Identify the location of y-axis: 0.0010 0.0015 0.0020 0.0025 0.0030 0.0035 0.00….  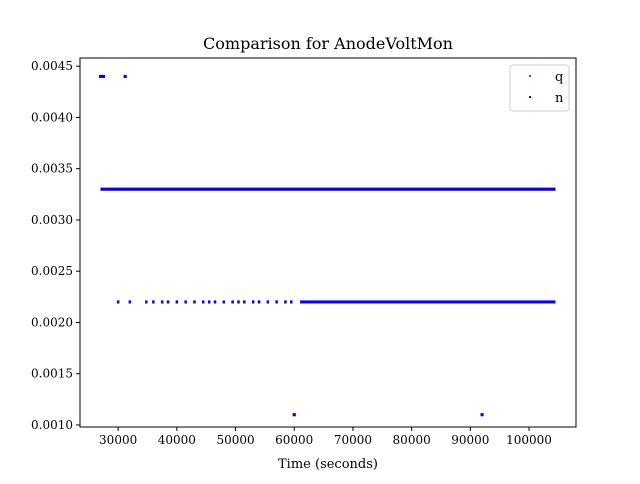
(55, 245).